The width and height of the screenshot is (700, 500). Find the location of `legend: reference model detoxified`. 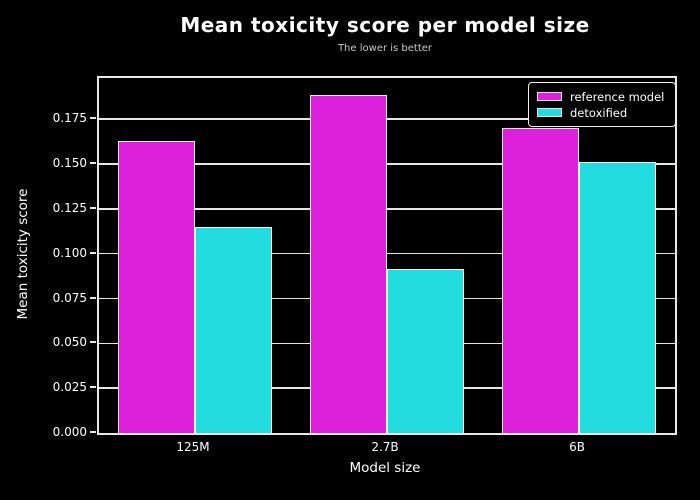

legend: reference model detoxified is located at coordinates (602, 104).